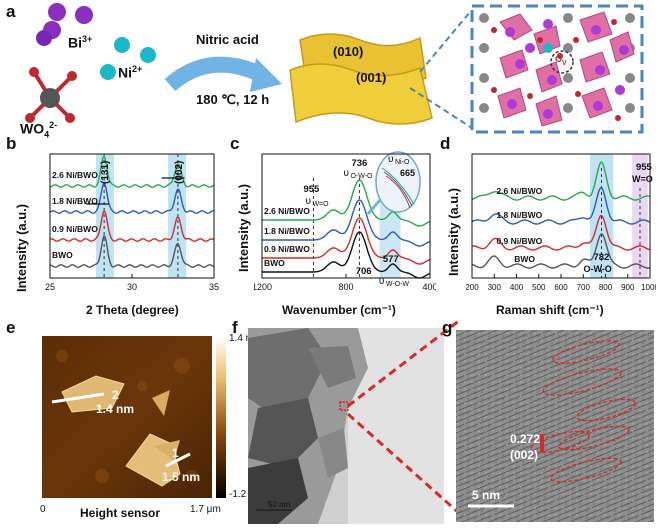  Describe the element at coordinates (374, 207) in the screenshot. I see `inset-arrow` at that location.